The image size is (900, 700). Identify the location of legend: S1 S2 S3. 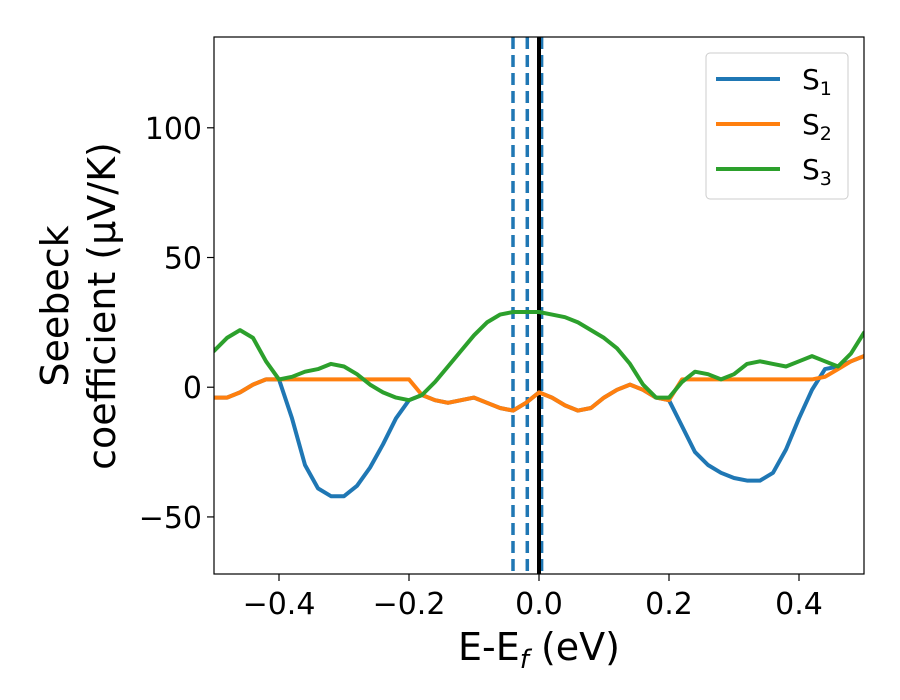
(777, 126).